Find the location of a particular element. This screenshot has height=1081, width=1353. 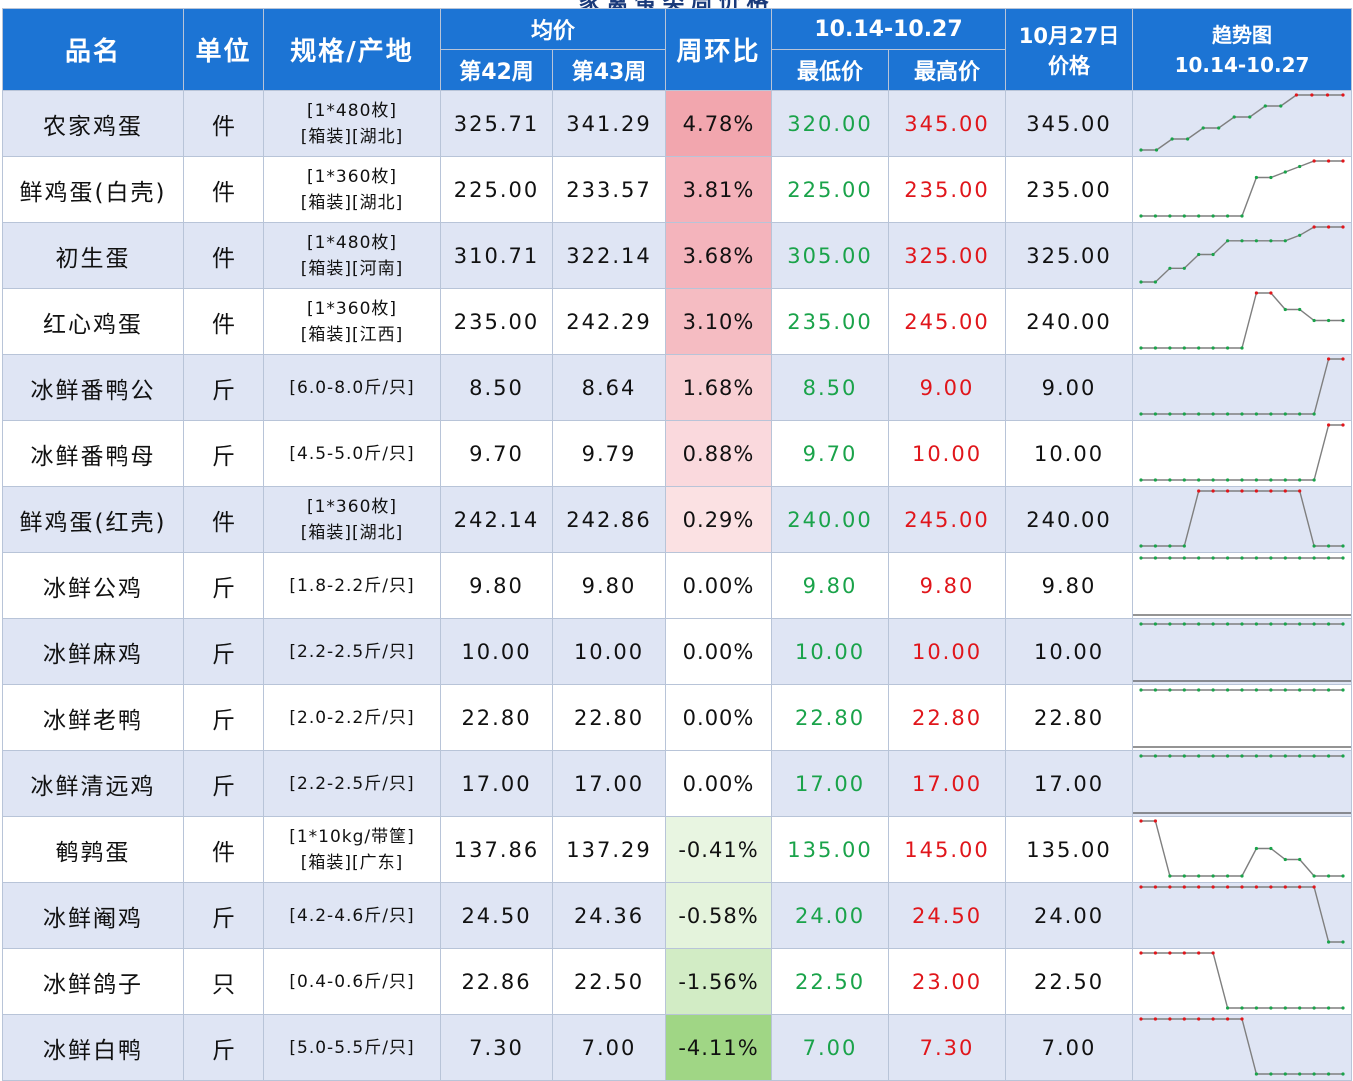

cell-low-price: 225.00 is located at coordinates (830, 189).